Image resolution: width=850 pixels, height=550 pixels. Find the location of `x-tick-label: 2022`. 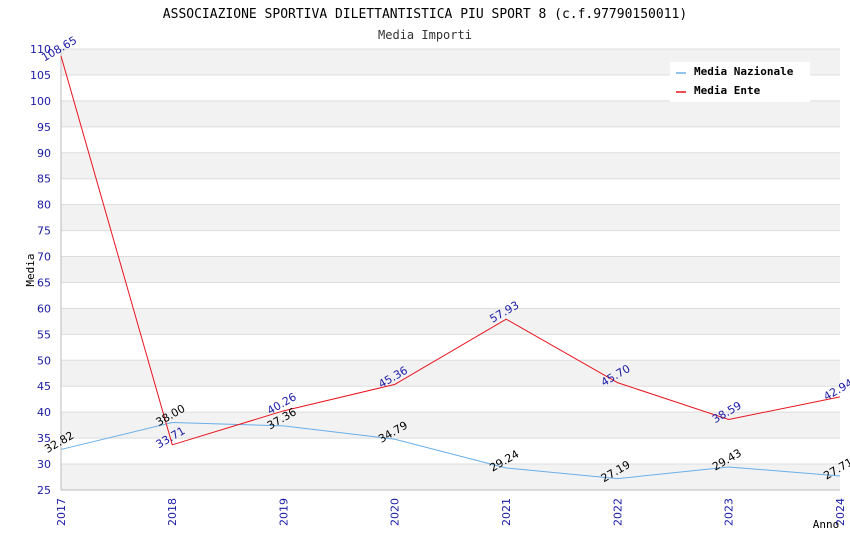

x-tick-label: 2022 is located at coordinates (617, 512).